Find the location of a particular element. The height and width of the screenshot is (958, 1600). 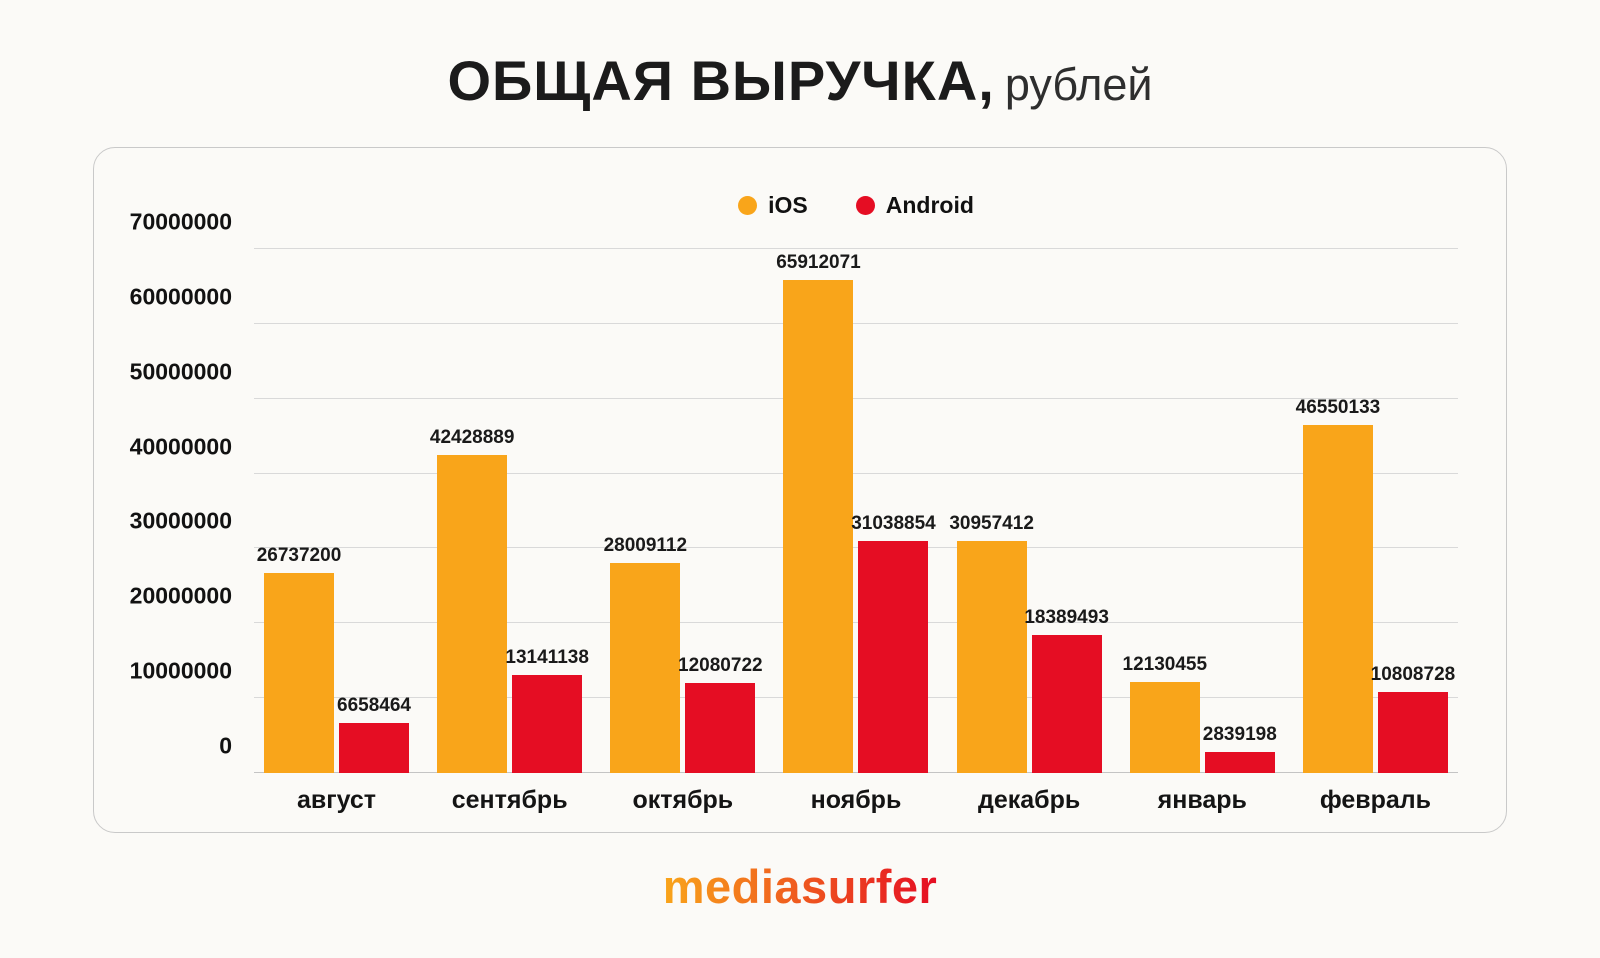

bar-value-label: 12080722 is located at coordinates (720, 665).